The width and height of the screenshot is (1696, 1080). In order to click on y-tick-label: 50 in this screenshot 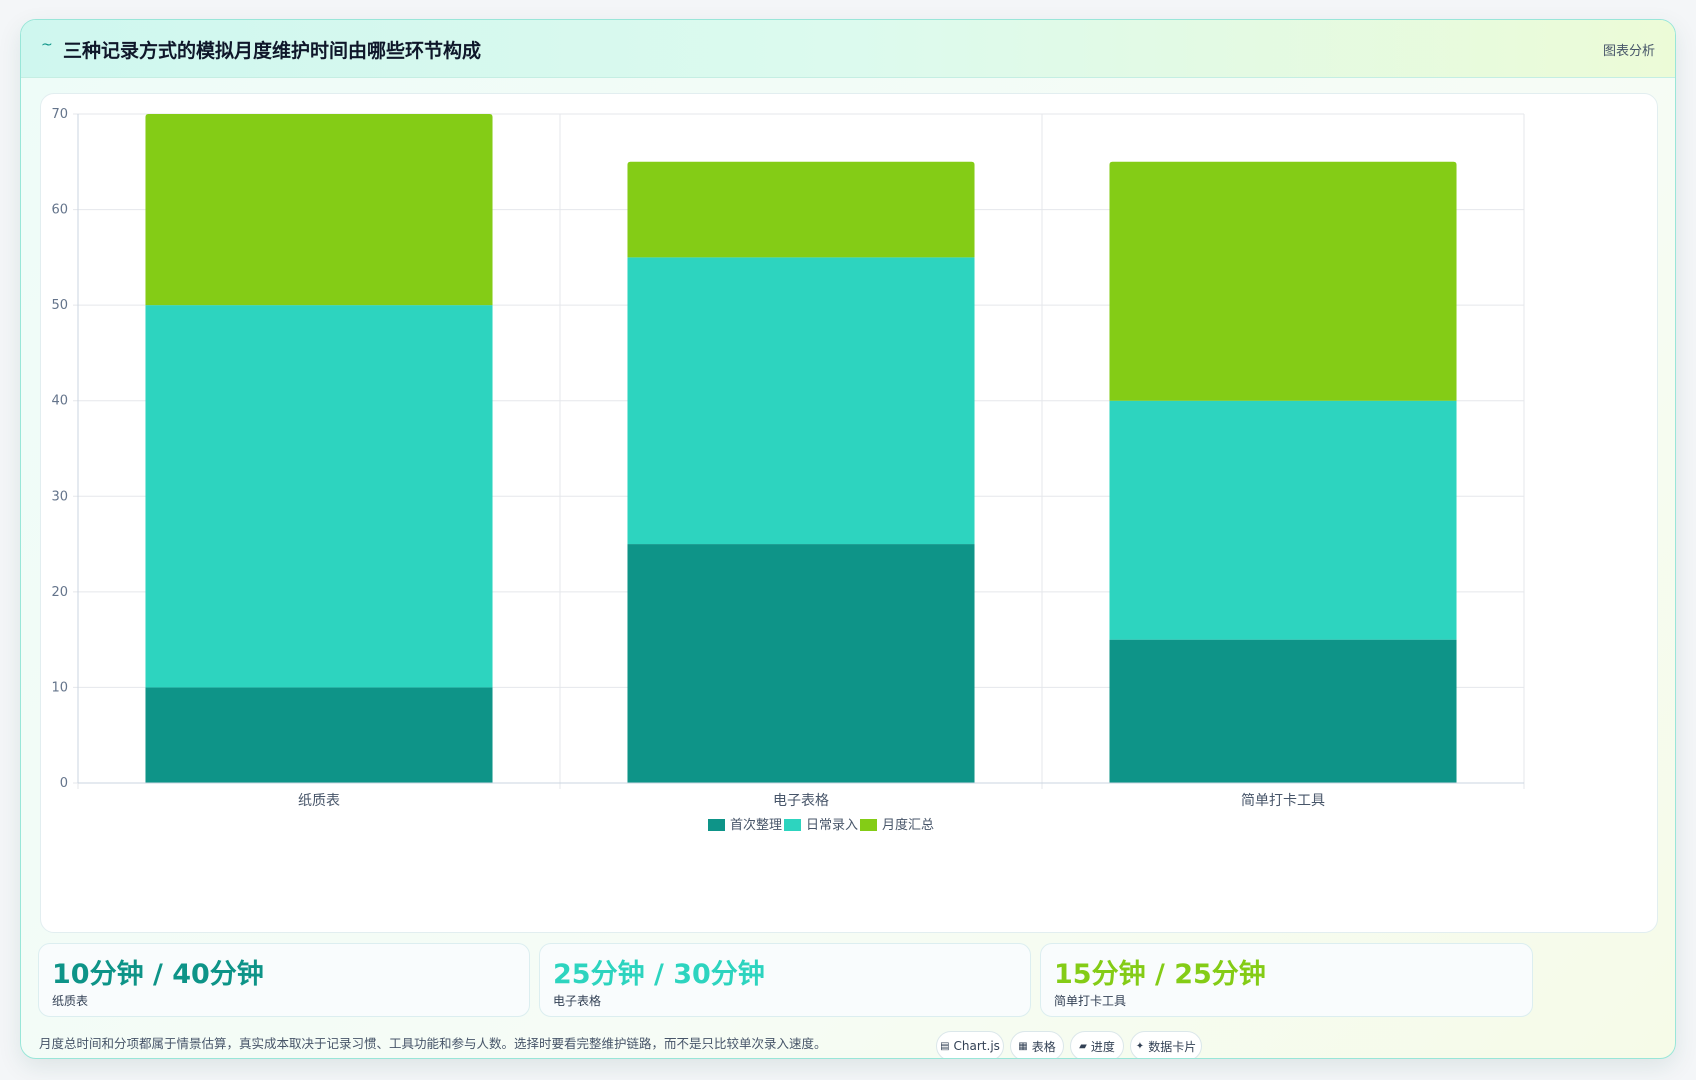, I will do `click(59, 305)`.